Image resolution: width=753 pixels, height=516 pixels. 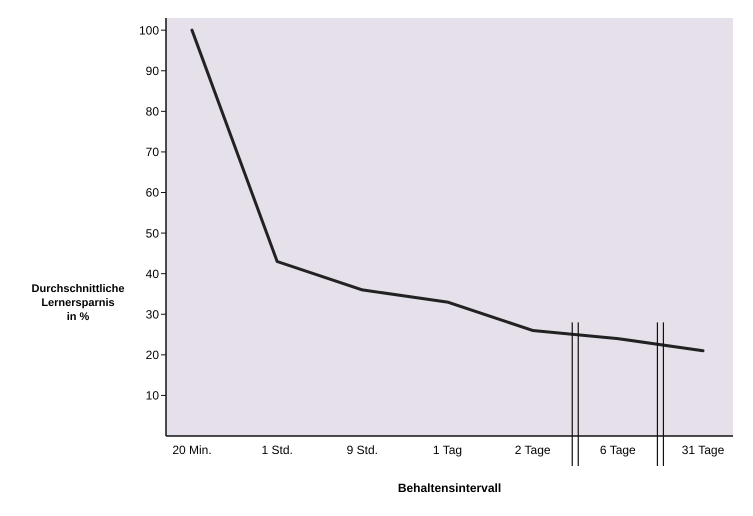 What do you see at coordinates (362, 450) in the screenshot?
I see `x-tick-label: 9 Std.` at bounding box center [362, 450].